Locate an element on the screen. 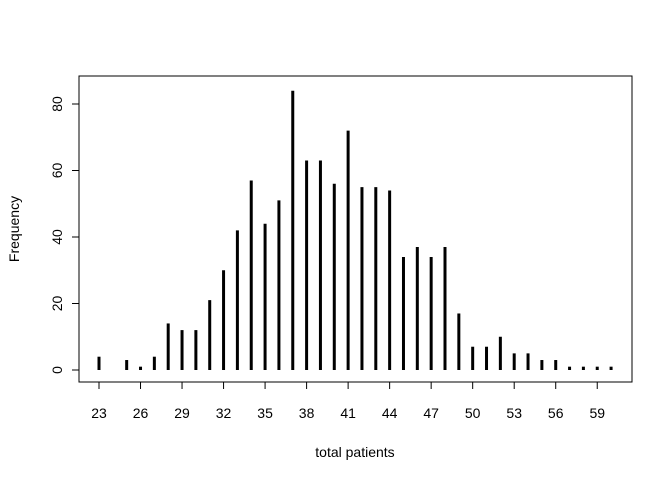  x-axis-title: total patients is located at coordinates (354, 452).